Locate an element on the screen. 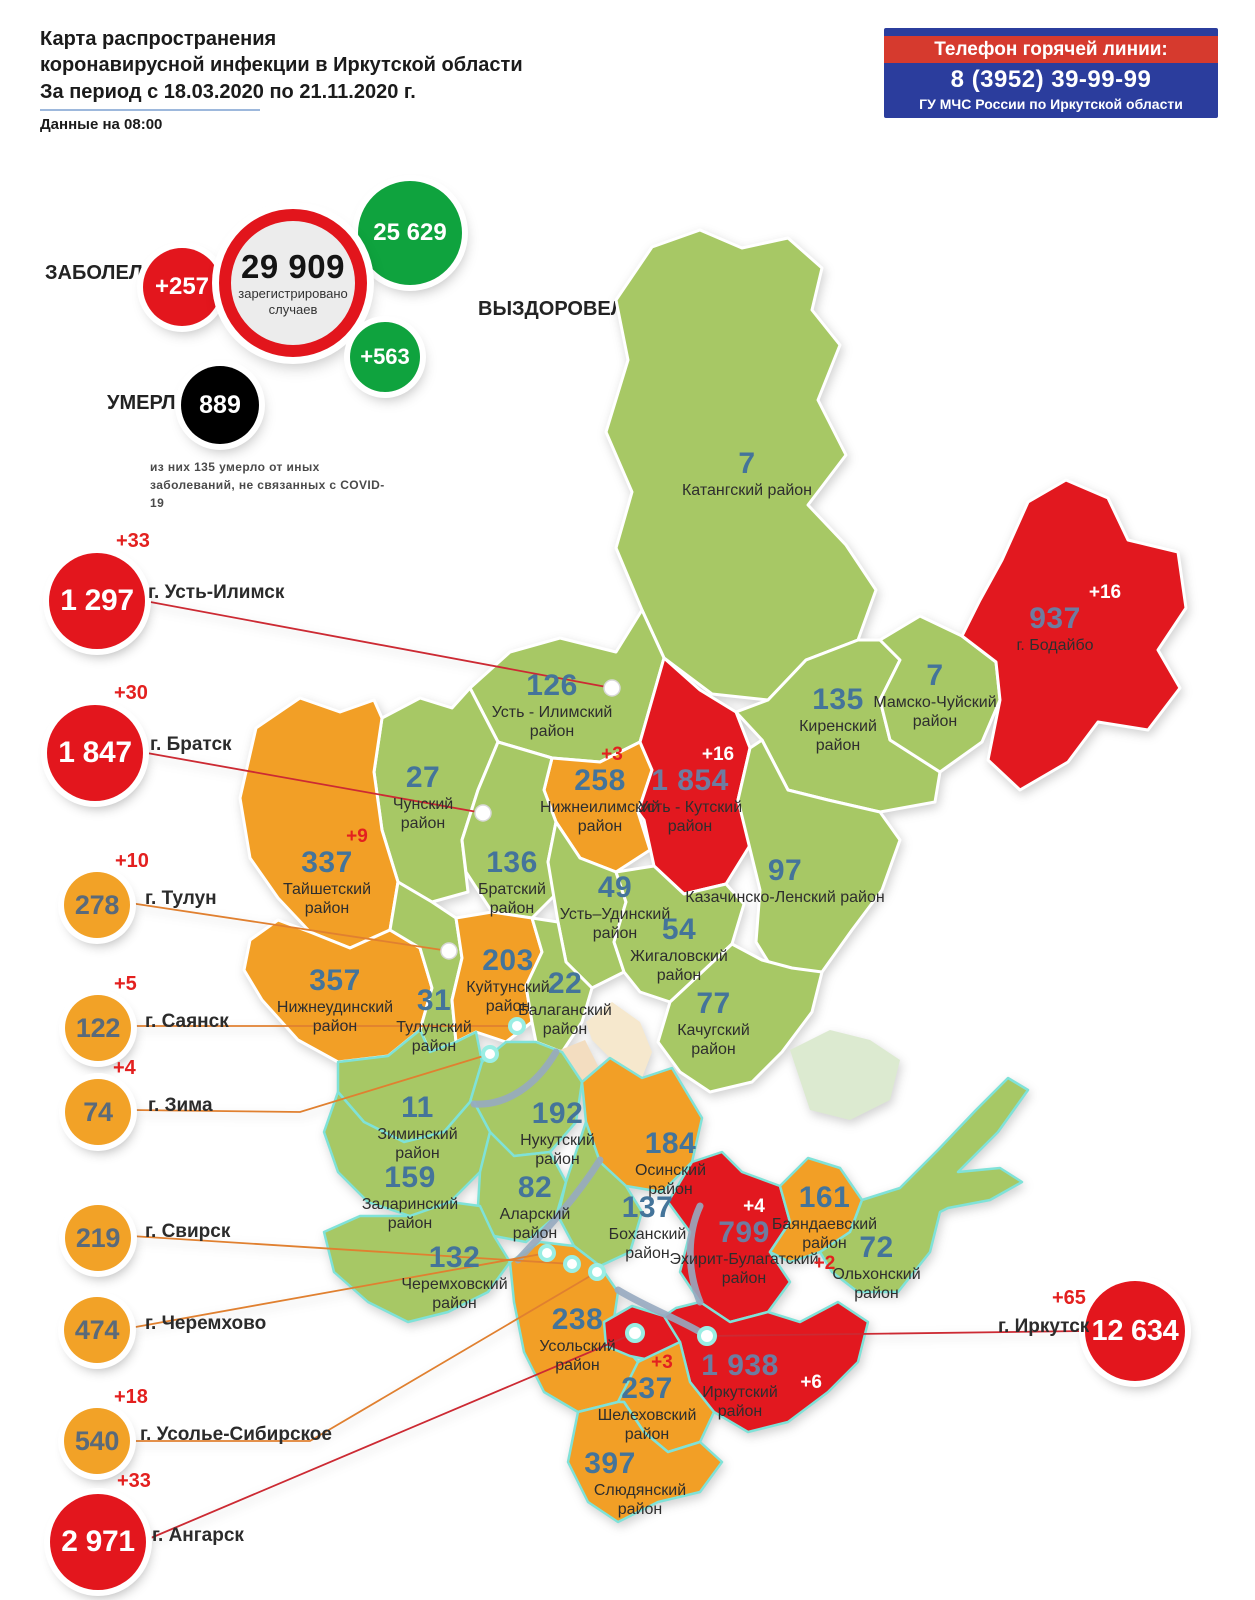  region-label-ust-kutsky: +16 1 854 Усть - Кутский район is located at coordinates (690, 790).